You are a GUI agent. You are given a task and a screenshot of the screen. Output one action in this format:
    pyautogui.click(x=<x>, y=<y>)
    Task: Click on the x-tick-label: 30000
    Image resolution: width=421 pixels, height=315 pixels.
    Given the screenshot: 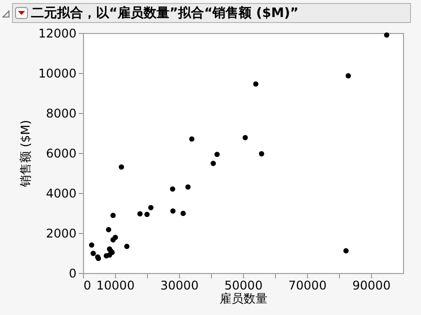 What is the action you would take?
    pyautogui.click(x=179, y=285)
    